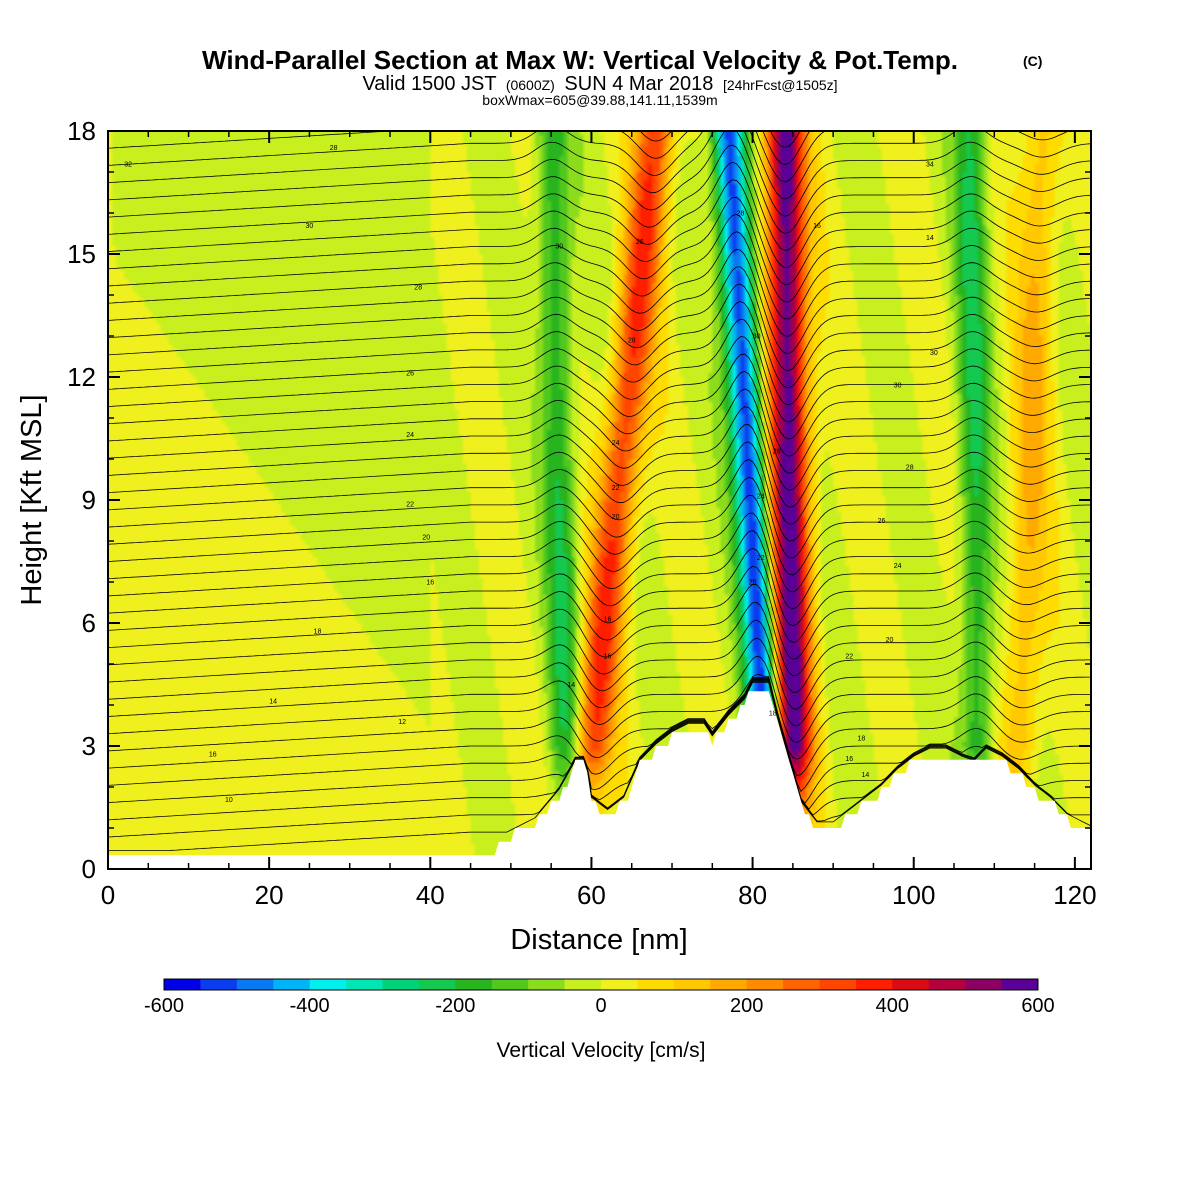 The image size is (1200, 1200). Describe the element at coordinates (229, 800) in the screenshot. I see `contour-label-text: 10` at that location.